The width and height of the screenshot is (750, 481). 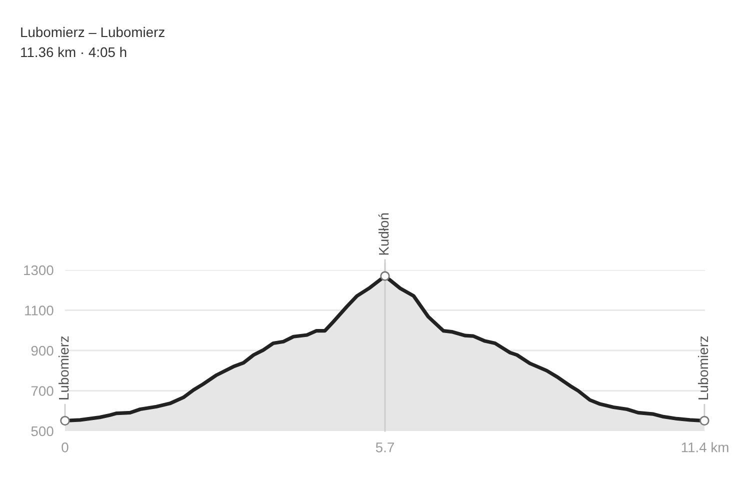 What do you see at coordinates (92, 32) in the screenshot?
I see `chart-title: Lubomierz – Lubomierz` at bounding box center [92, 32].